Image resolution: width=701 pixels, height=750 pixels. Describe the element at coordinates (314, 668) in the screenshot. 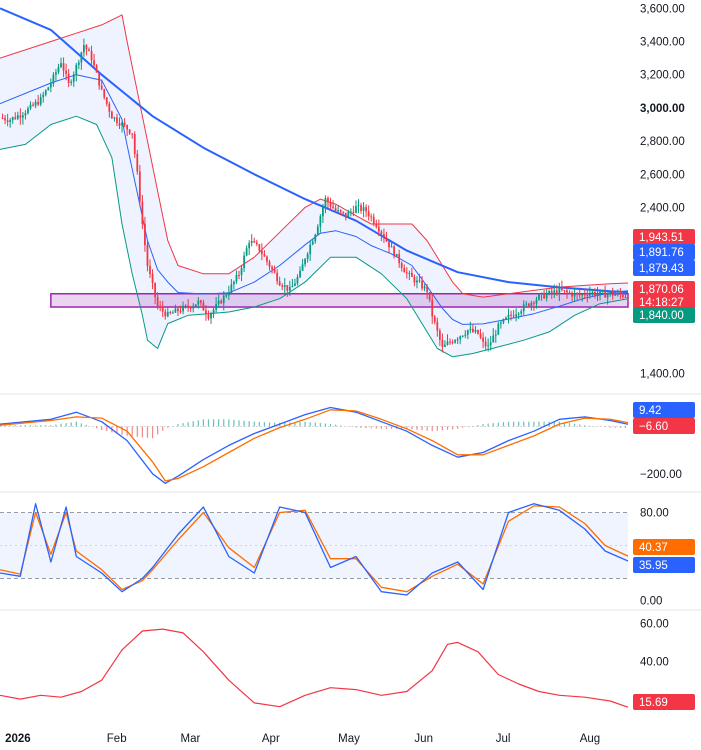

I see `adx-pane` at that location.